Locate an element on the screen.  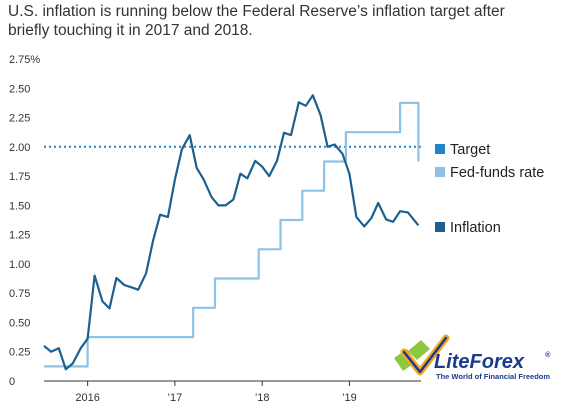
liteforex-logo-icon is located at coordinates (422, 355).